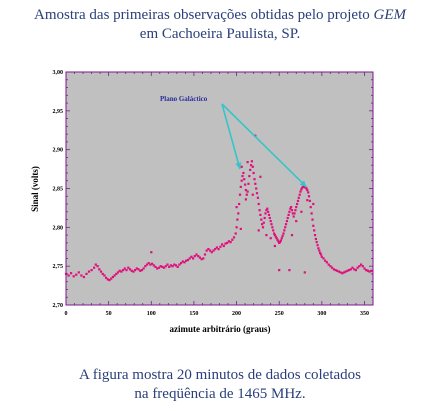 This screenshot has width=440, height=411. What do you see at coordinates (264, 145) in the screenshot?
I see `annotation-arrow-line` at bounding box center [264, 145].